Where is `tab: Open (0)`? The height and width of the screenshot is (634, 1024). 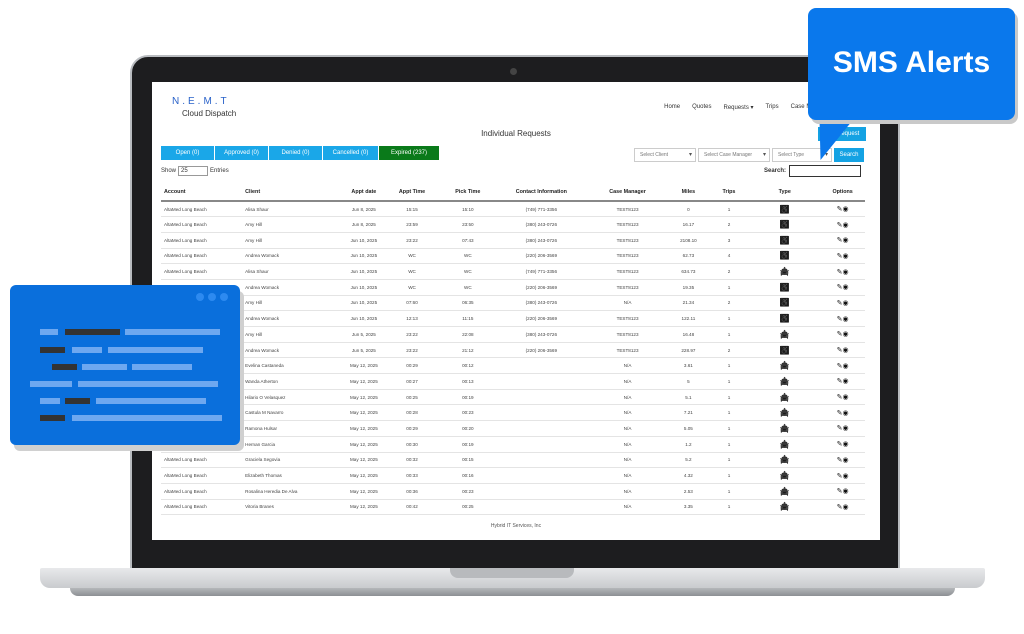
tab: Open (0) is located at coordinates (188, 153).